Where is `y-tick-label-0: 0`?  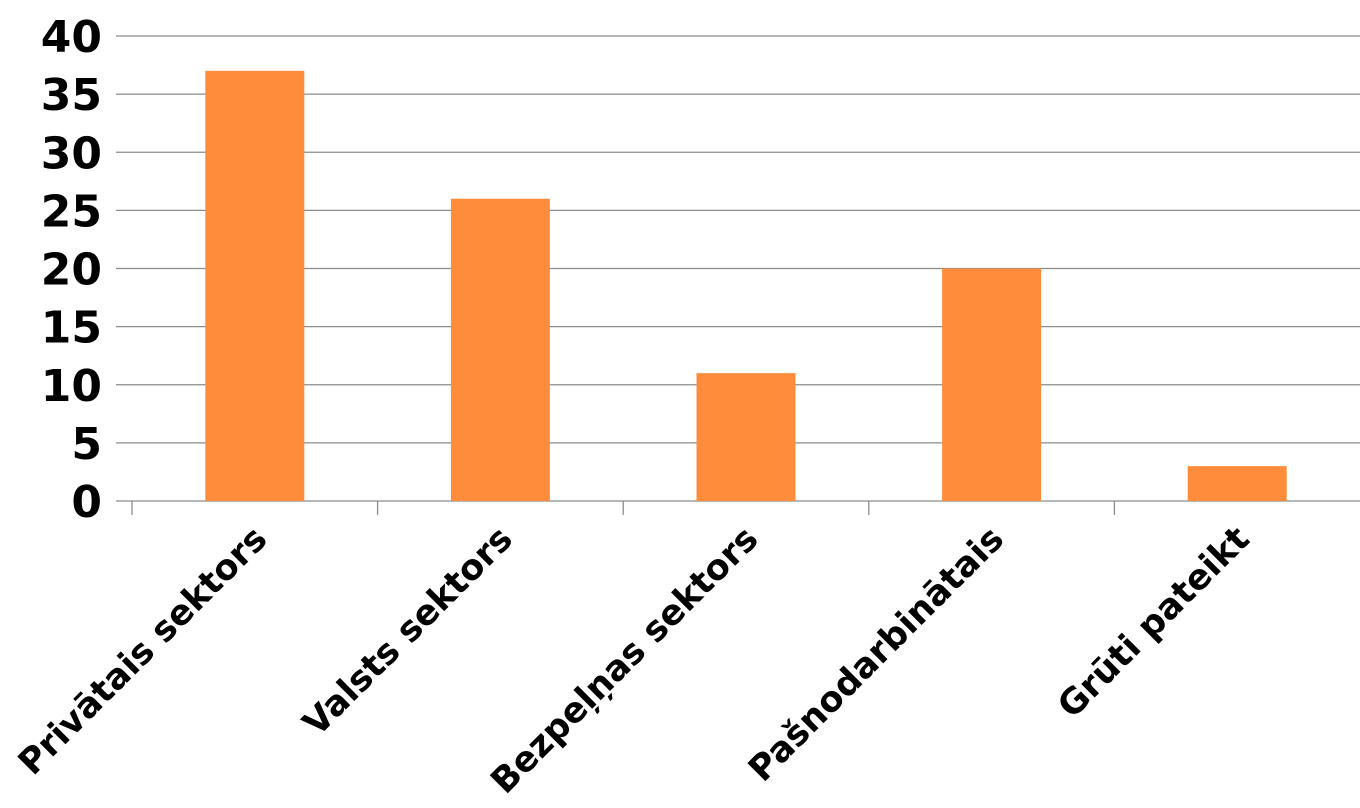 y-tick-label-0: 0 is located at coordinates (86, 502).